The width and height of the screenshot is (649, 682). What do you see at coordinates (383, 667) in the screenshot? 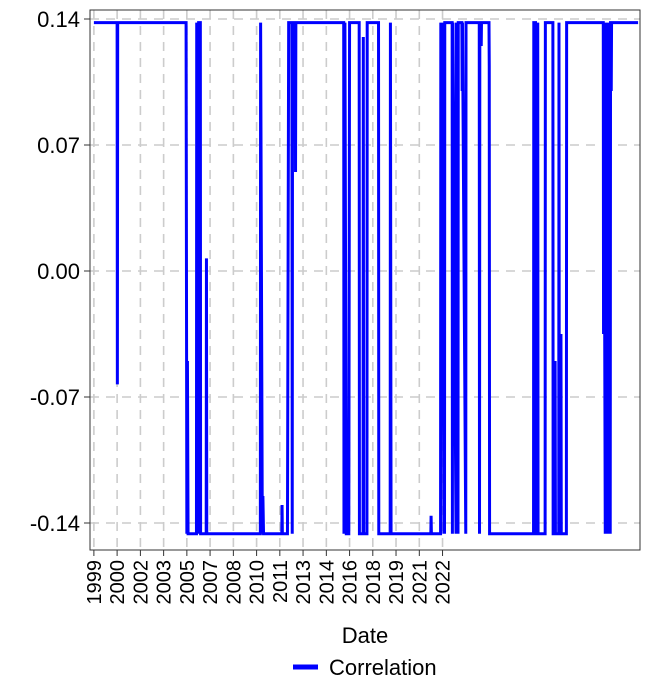
I see `legend-label: Correlation` at bounding box center [383, 667].